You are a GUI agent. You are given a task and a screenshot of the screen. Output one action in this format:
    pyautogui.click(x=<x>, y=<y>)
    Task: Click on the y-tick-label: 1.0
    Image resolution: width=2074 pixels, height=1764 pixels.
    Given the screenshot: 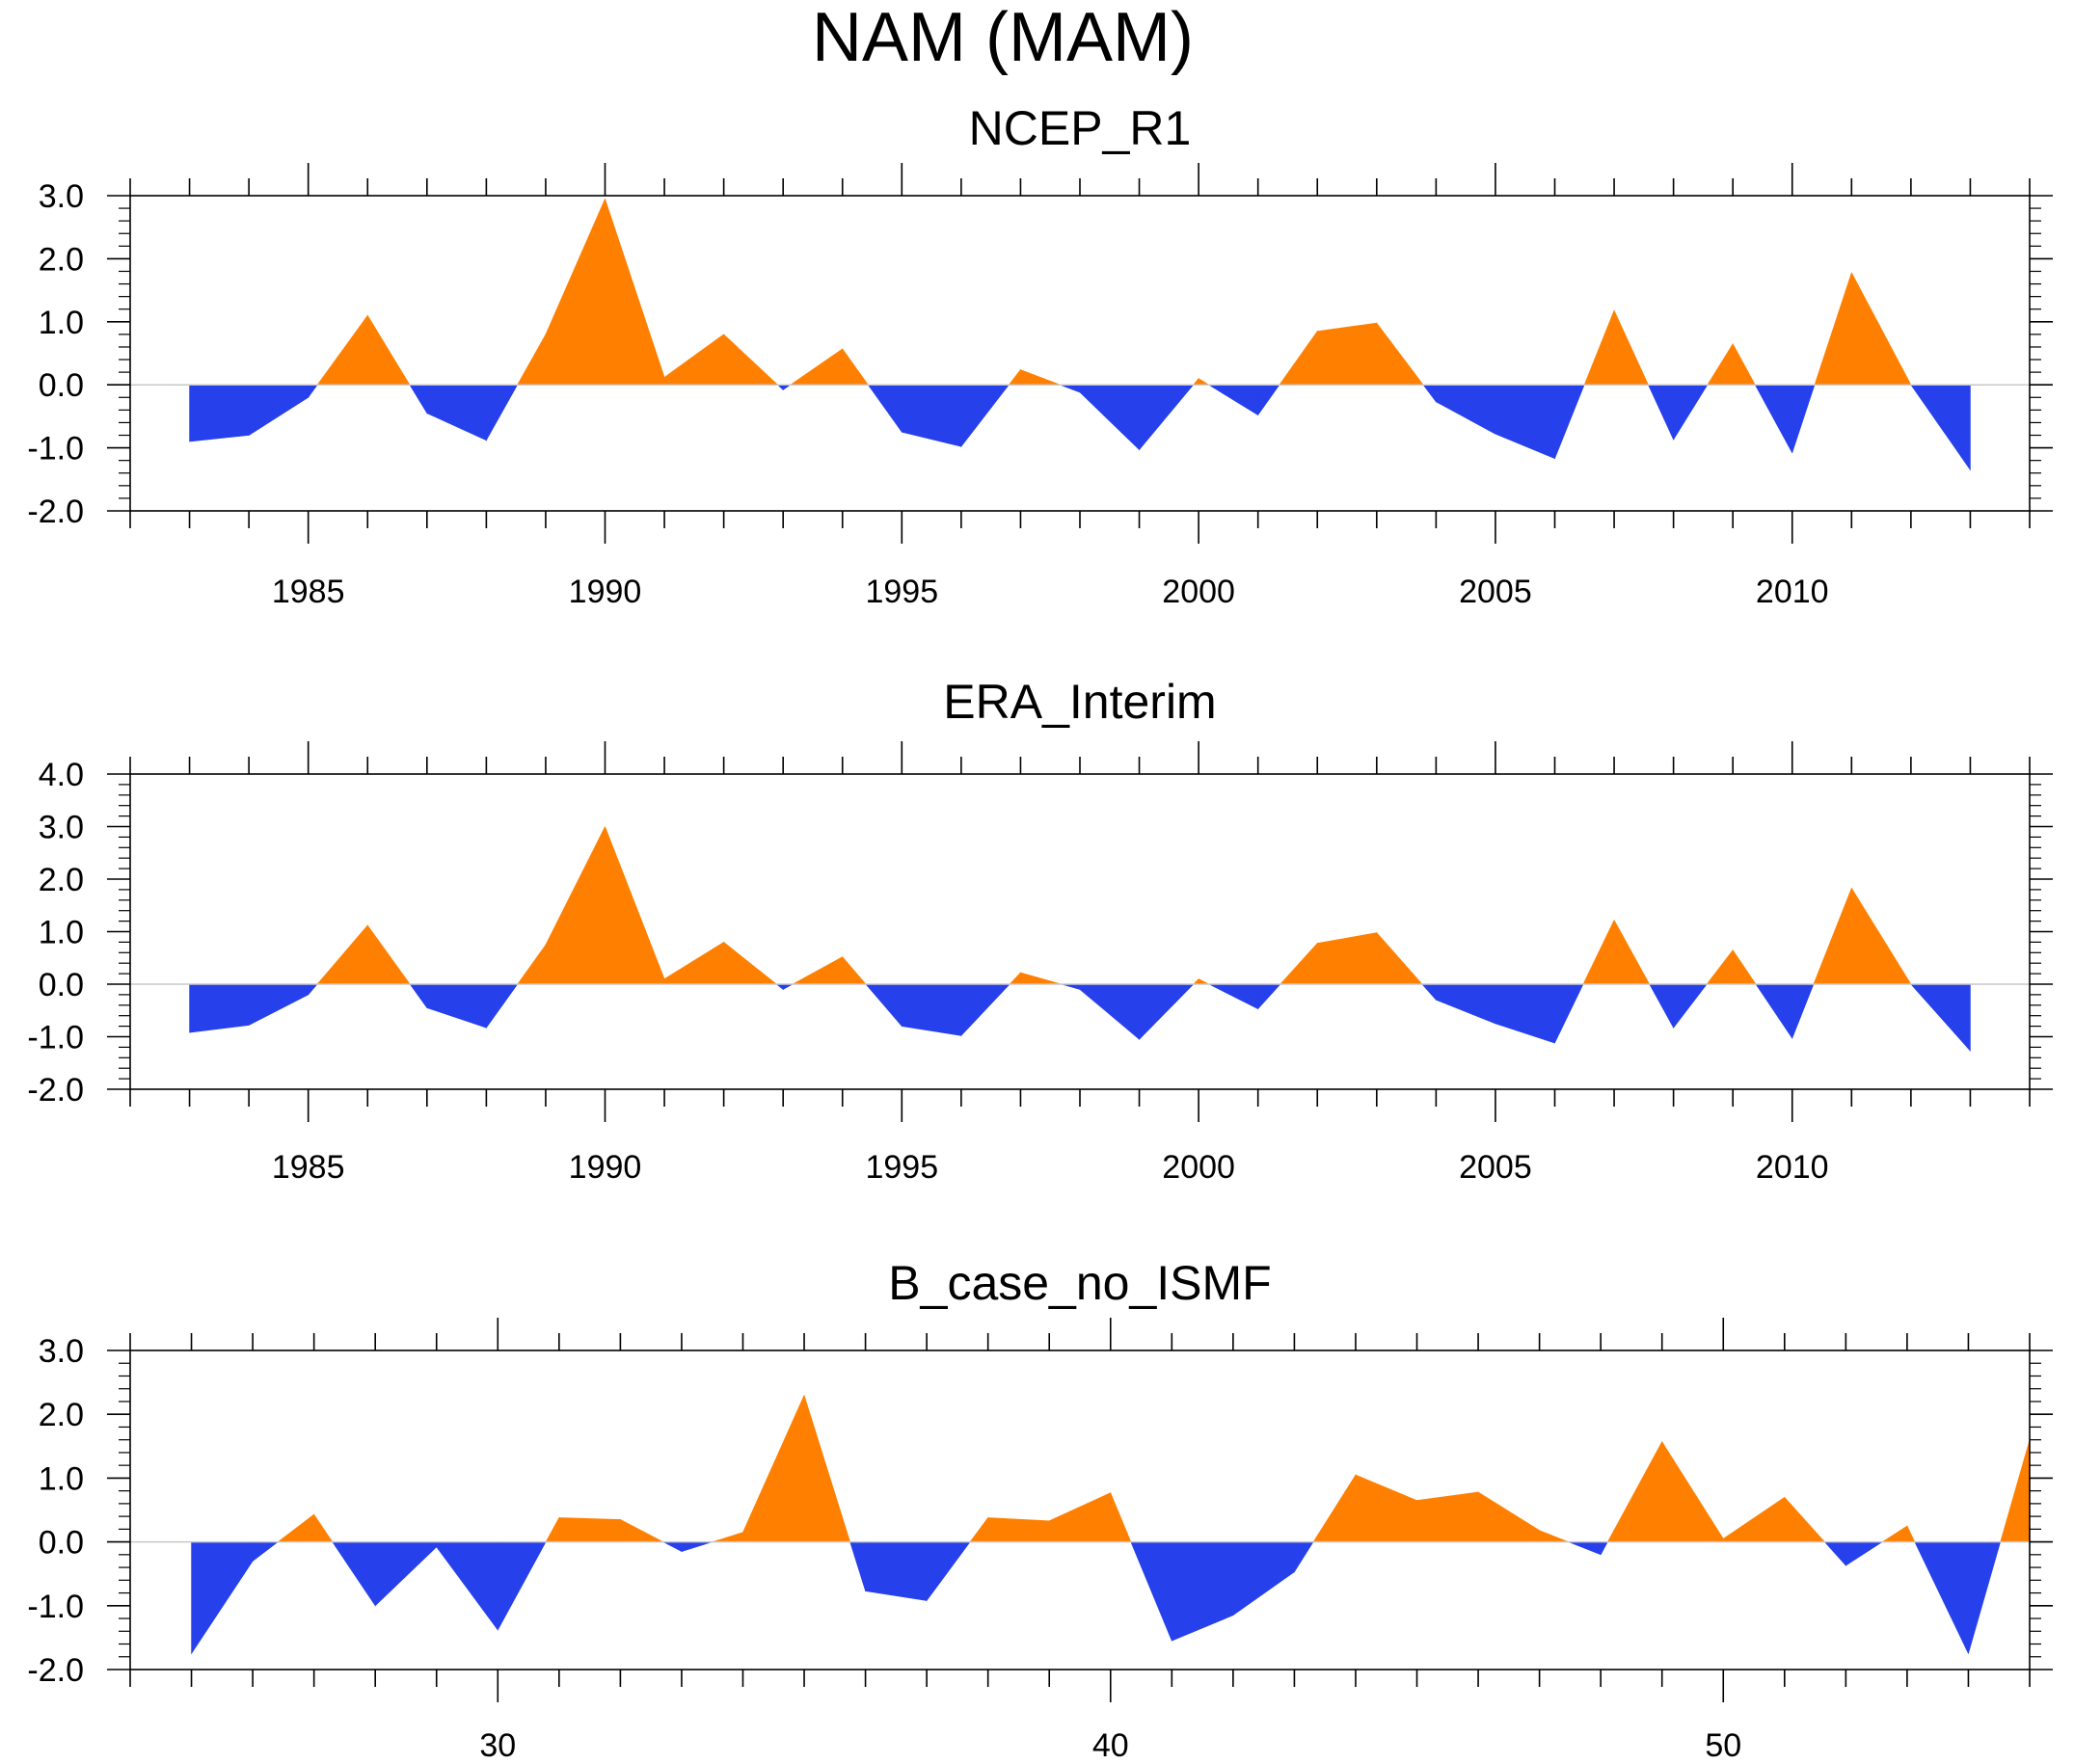 What is the action you would take?
    pyautogui.click(x=61, y=933)
    